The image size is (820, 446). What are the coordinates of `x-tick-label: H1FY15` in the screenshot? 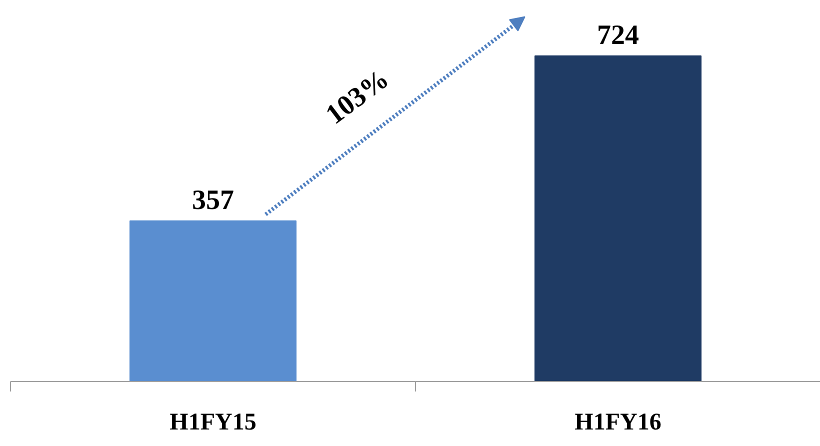 It's located at (213, 423).